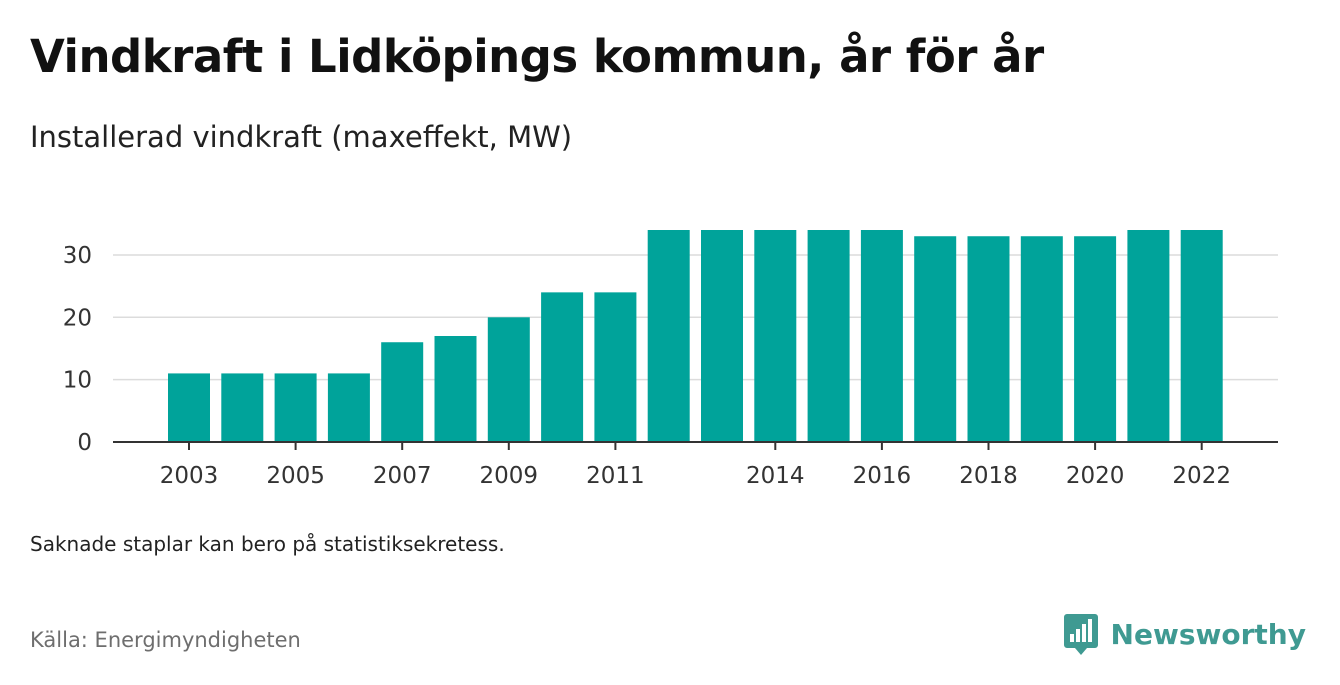  Describe the element at coordinates (348, 407) in the screenshot. I see `bar-2006` at that location.